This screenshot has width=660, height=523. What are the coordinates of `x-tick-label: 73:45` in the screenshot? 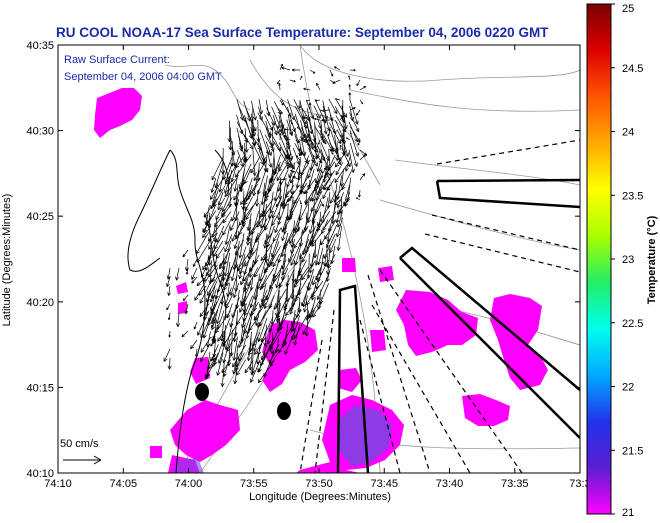 It's located at (384, 484).